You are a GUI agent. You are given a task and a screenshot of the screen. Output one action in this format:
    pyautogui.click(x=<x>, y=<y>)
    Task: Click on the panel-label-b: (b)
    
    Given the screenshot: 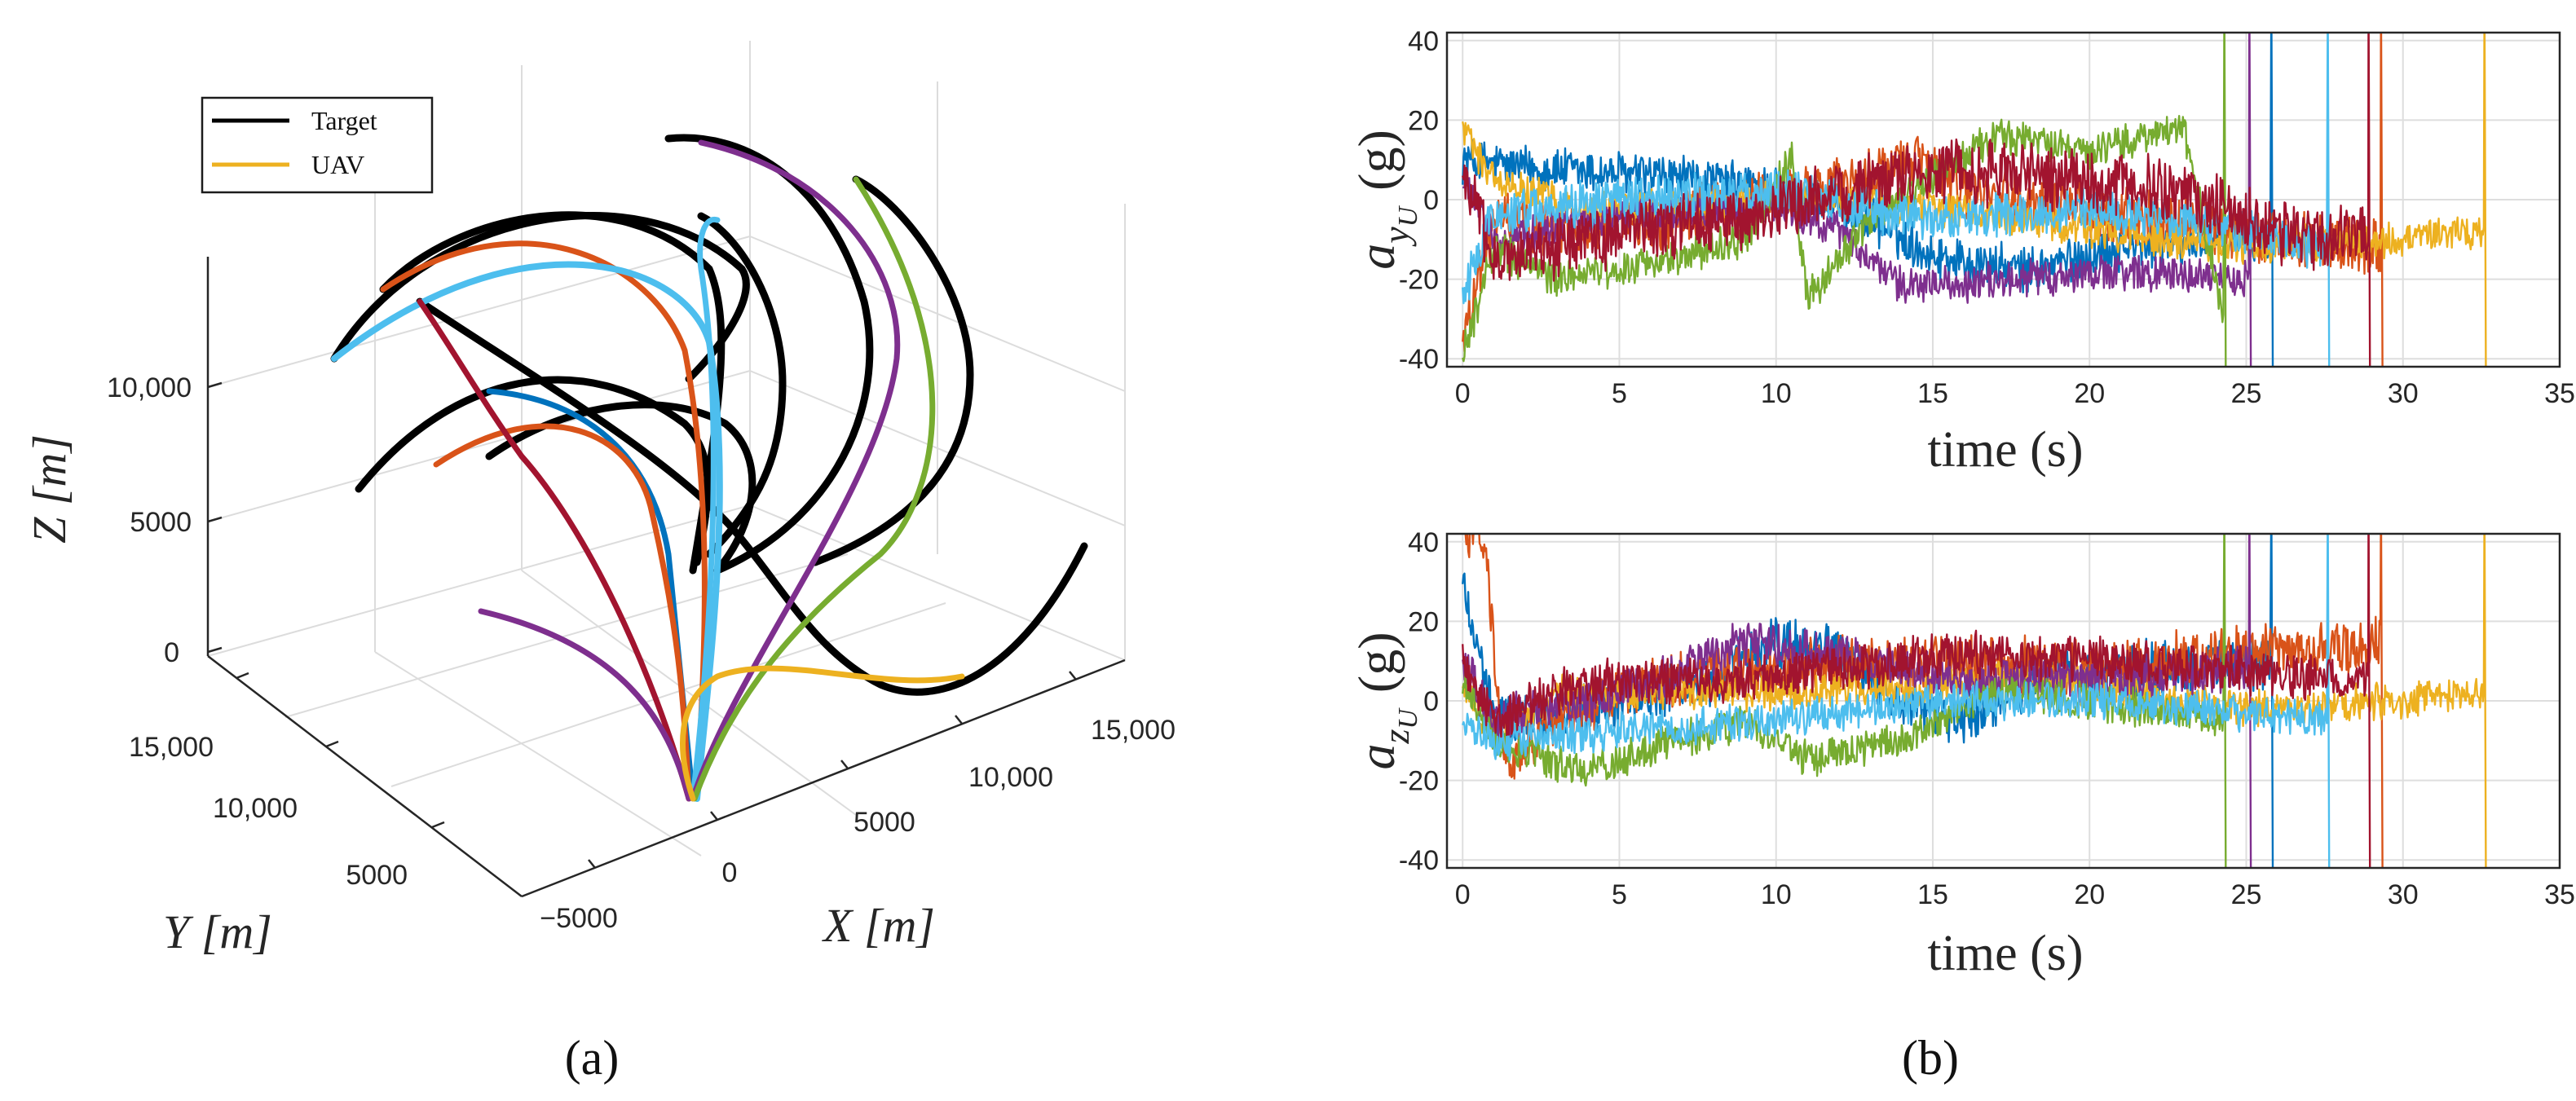 What is the action you would take?
    pyautogui.click(x=1930, y=1058)
    